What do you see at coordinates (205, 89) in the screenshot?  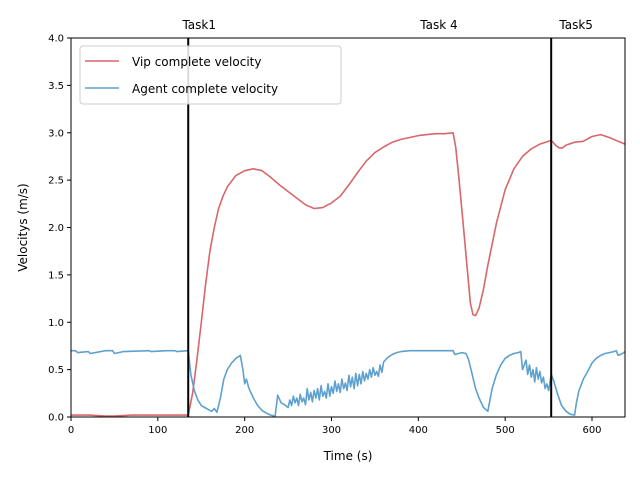 I see `legend-label: Agent complete velocity` at bounding box center [205, 89].